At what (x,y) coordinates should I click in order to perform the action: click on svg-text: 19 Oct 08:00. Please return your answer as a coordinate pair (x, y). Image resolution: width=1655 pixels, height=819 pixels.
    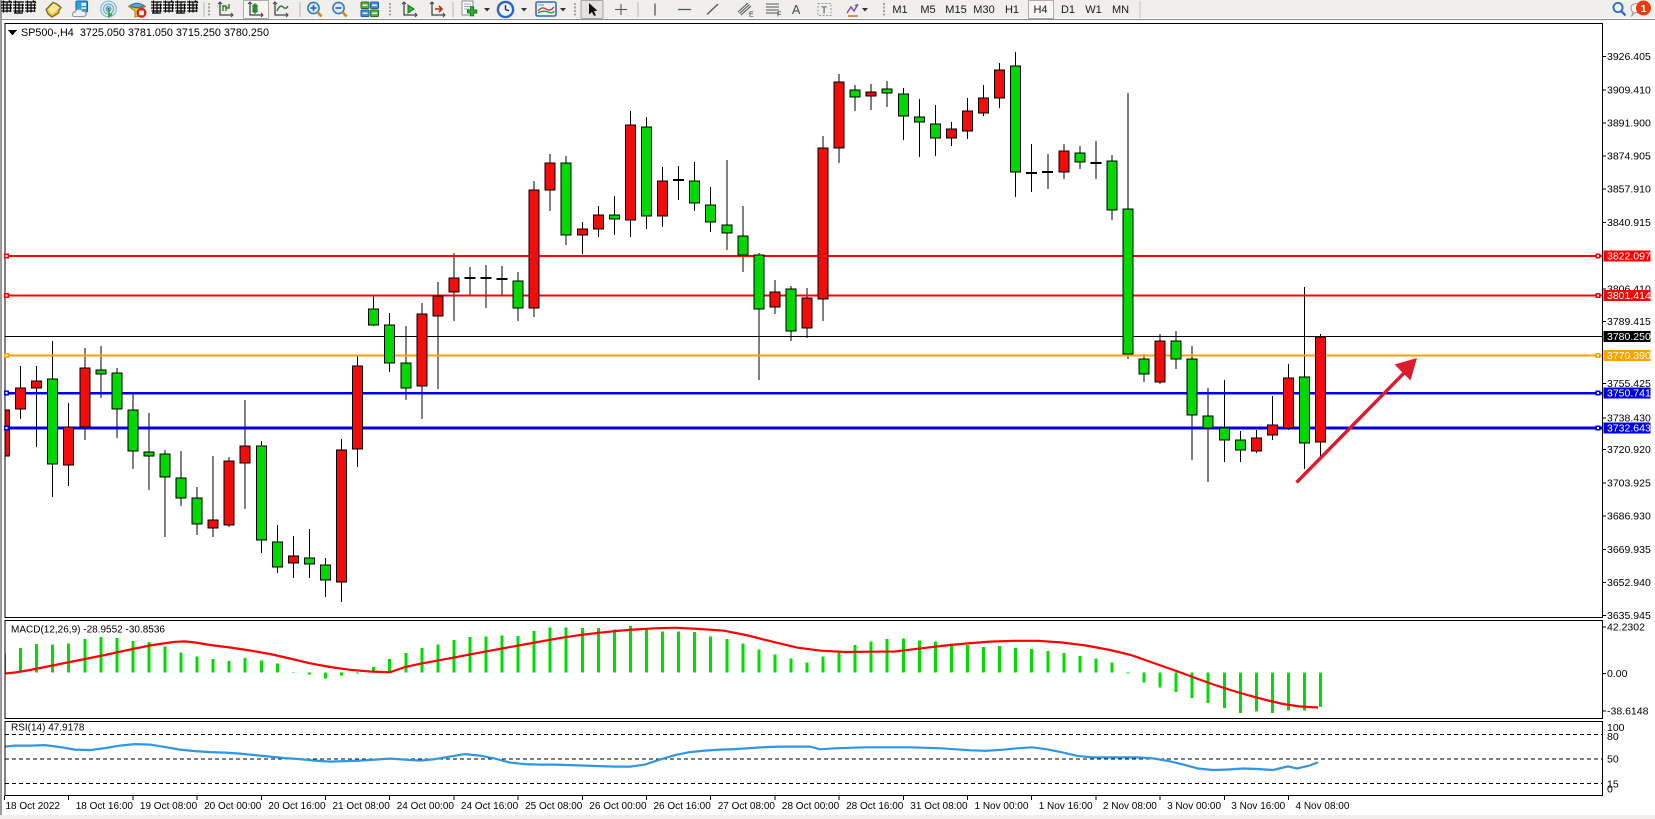
    Looking at the image, I should click on (169, 806).